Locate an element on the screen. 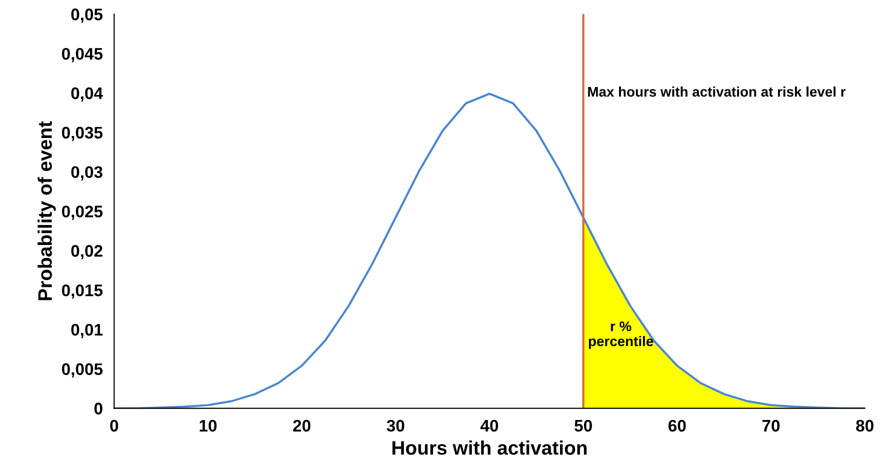 This screenshot has height=472, width=878. annotation: r % percentile is located at coordinates (621, 335).